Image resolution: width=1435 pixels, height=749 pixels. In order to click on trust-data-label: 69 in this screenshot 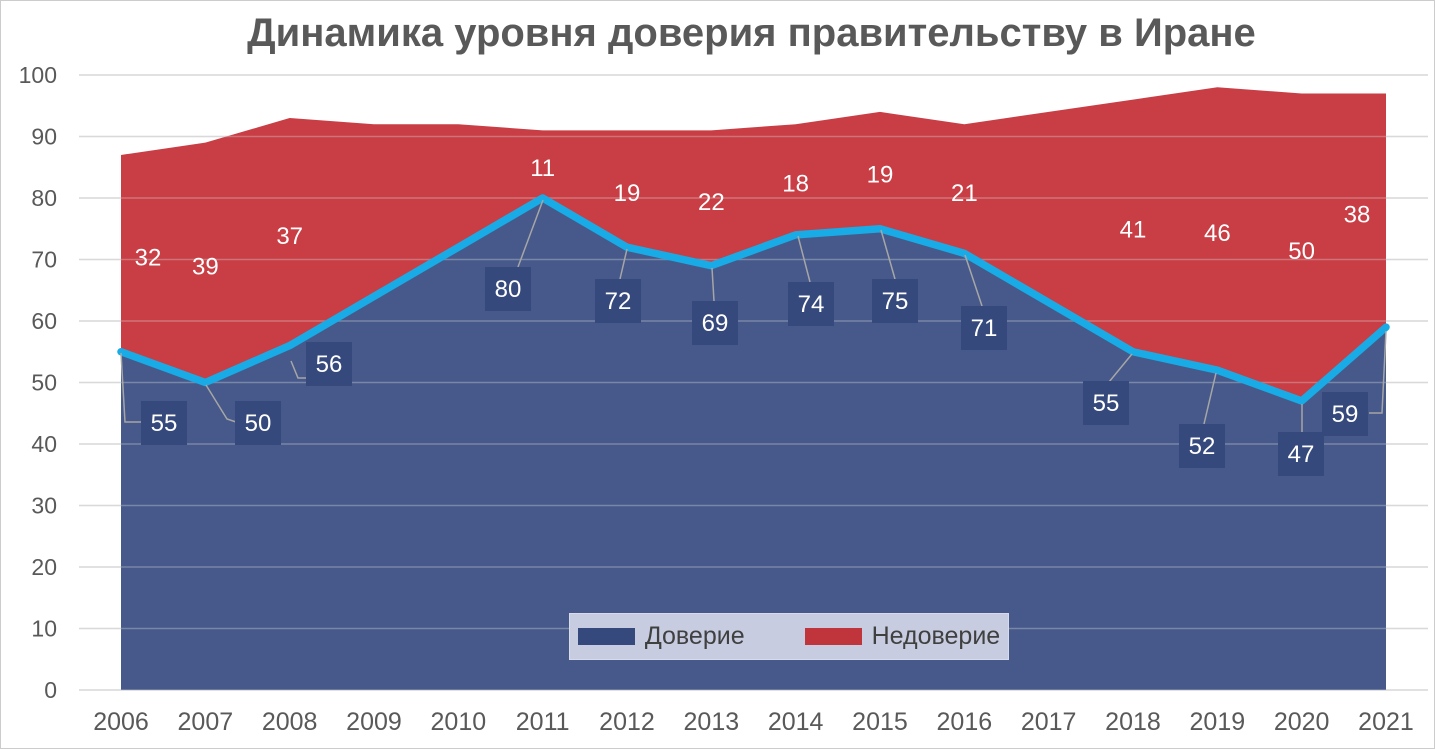, I will do `click(715, 323)`.